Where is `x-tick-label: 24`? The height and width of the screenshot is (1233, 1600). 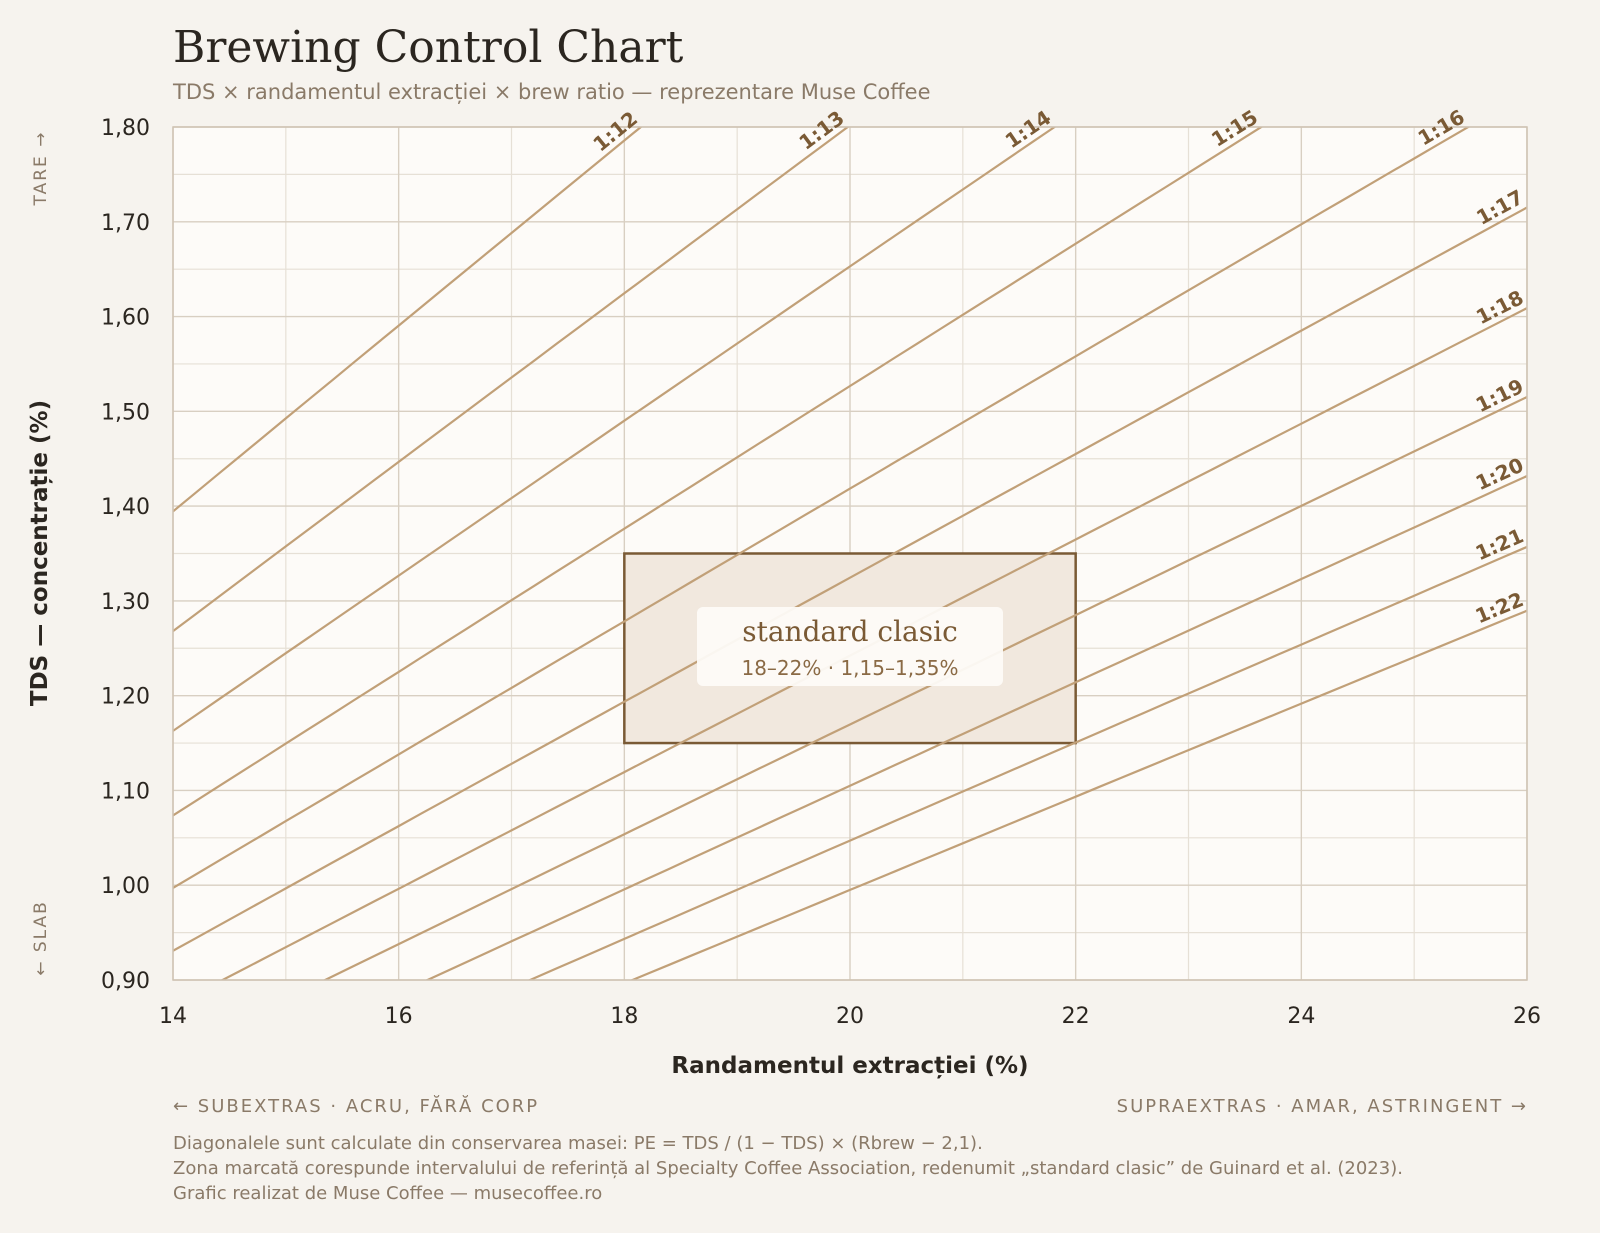
x-tick-label: 24 is located at coordinates (1301, 1016).